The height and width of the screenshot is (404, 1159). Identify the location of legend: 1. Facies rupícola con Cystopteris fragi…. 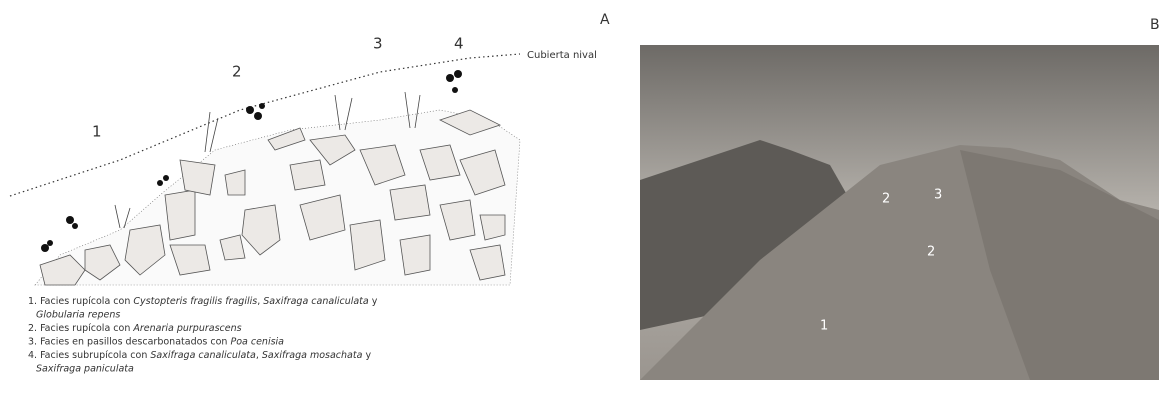
(203, 335).